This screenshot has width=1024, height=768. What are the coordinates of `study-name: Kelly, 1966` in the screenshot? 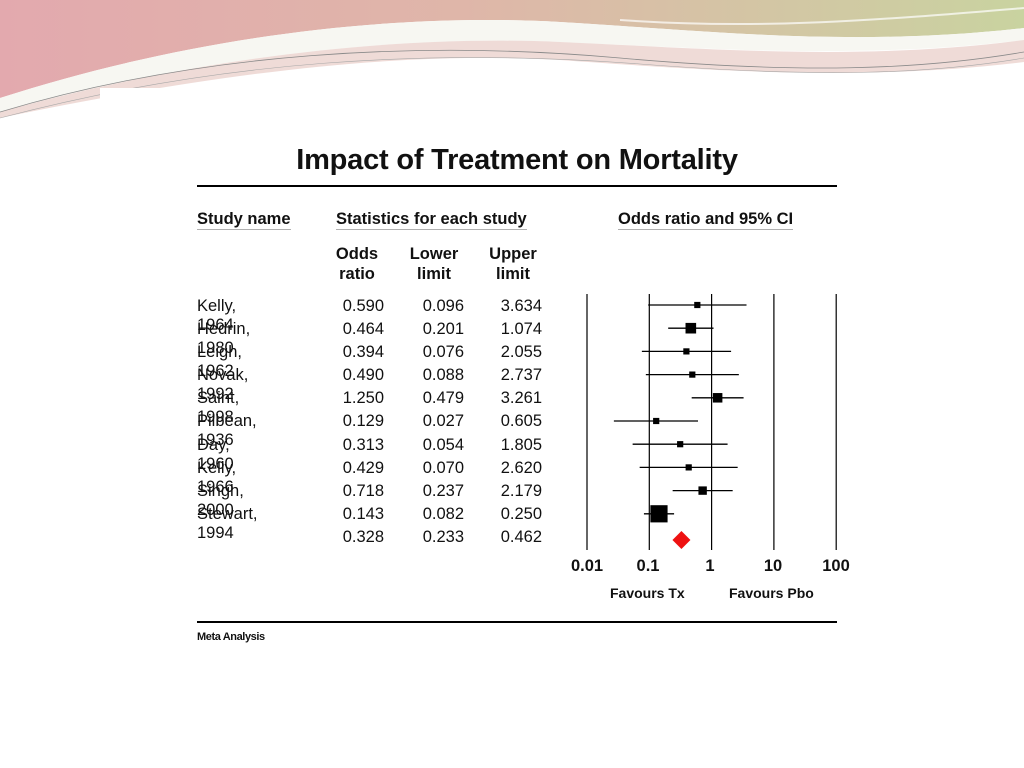 It's located at (217, 477).